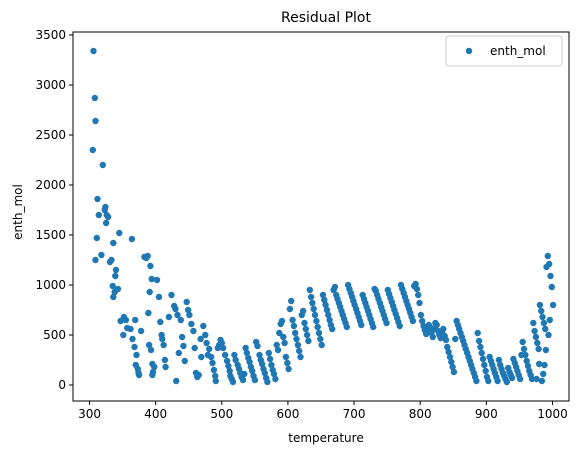 The height and width of the screenshot is (455, 580). Describe the element at coordinates (420, 414) in the screenshot. I see `x-tick-label: 800` at that location.